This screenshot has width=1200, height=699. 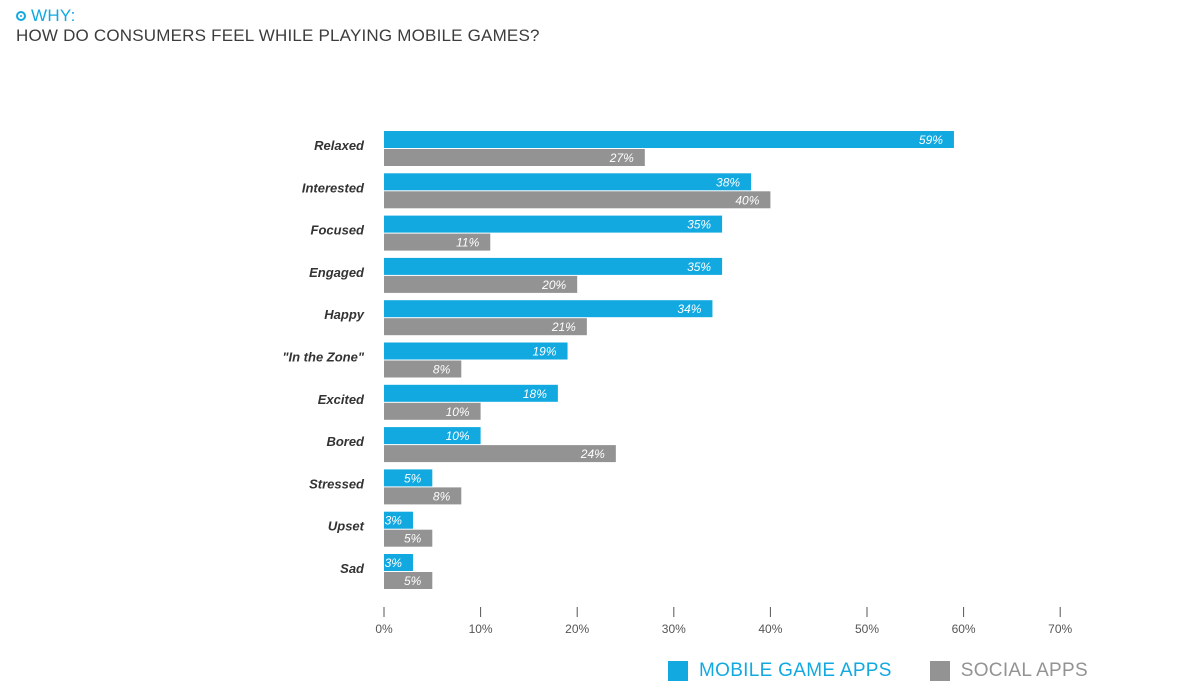 I want to click on value-label-mobile-happy: 34%, so click(x=689, y=309).